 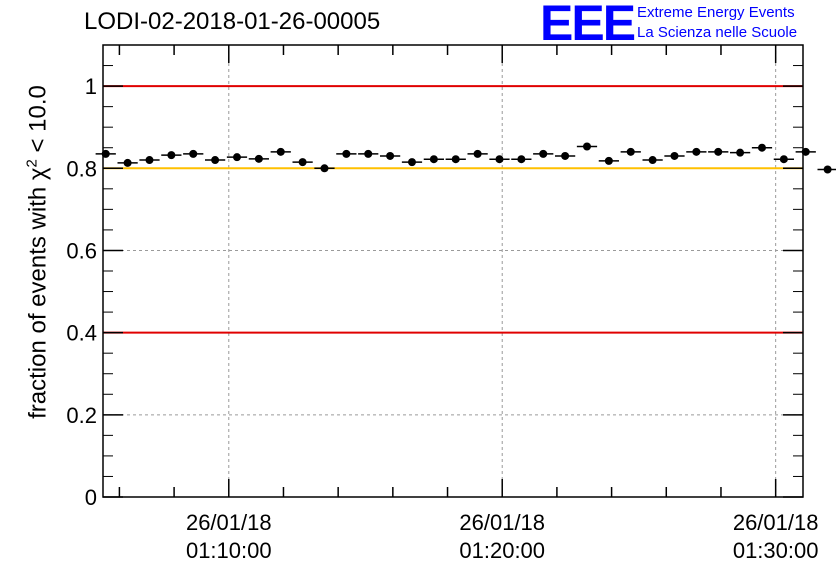 I want to click on x-tick-label-date-0: 26/01/18, so click(x=229, y=522).